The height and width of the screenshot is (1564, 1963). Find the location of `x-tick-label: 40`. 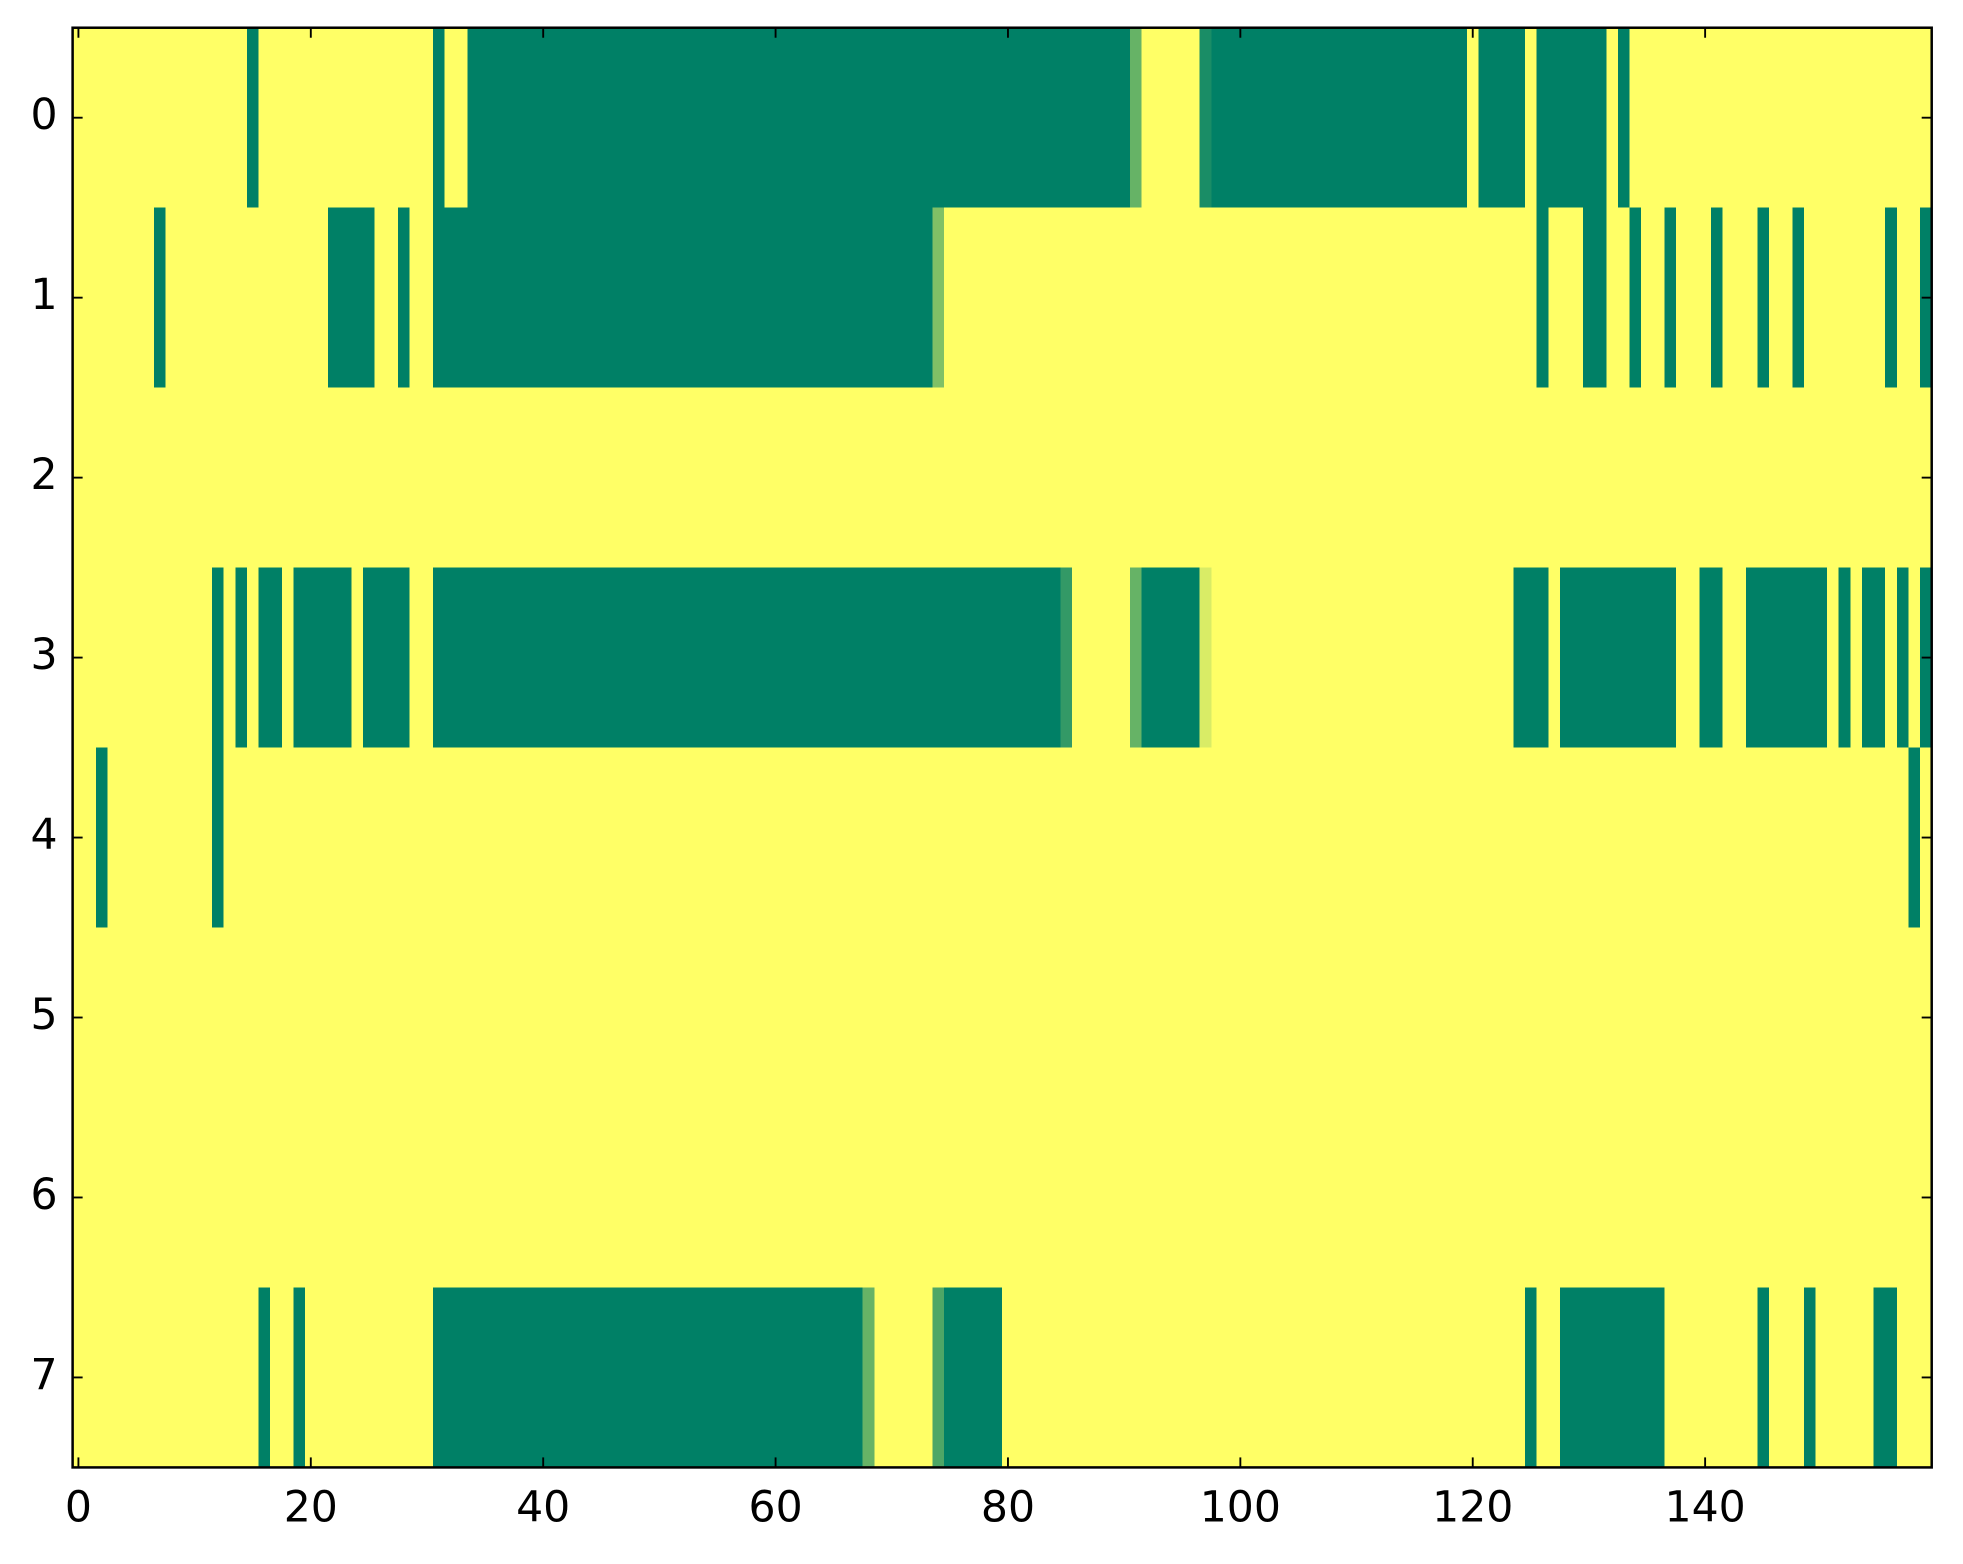

x-tick-label: 40 is located at coordinates (543, 1507).